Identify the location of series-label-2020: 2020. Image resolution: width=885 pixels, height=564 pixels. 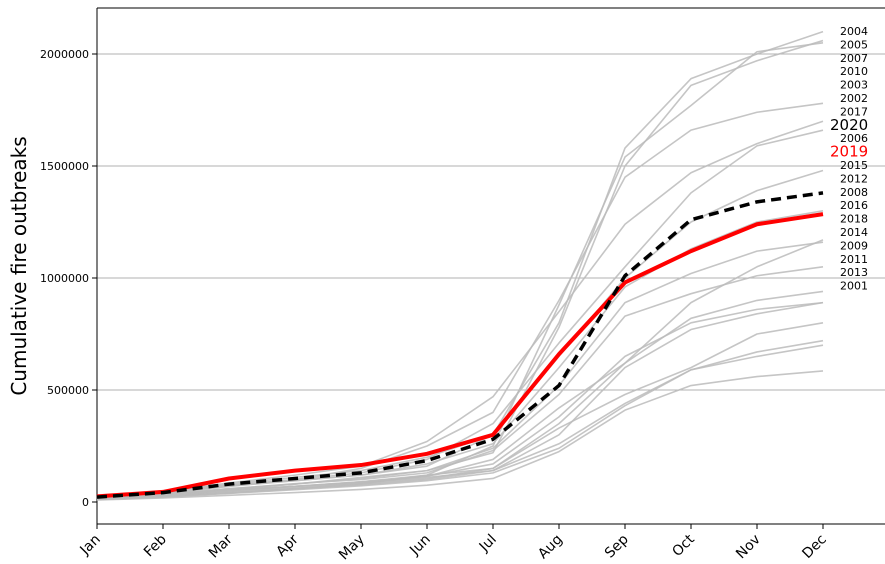
(849, 125).